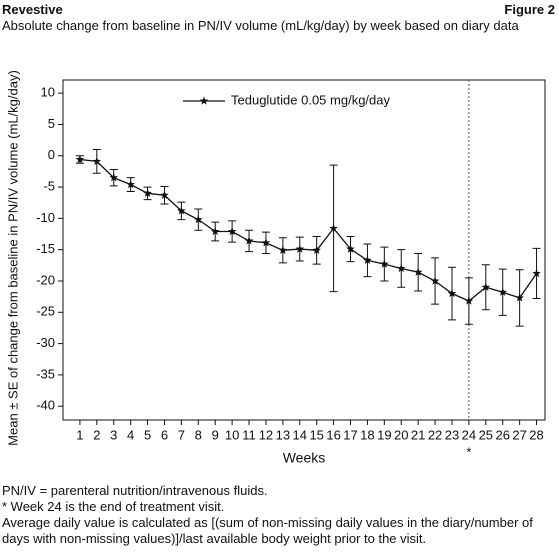 The width and height of the screenshot is (559, 553). What do you see at coordinates (198, 434) in the screenshot?
I see `x-tick-label: 8` at bounding box center [198, 434].